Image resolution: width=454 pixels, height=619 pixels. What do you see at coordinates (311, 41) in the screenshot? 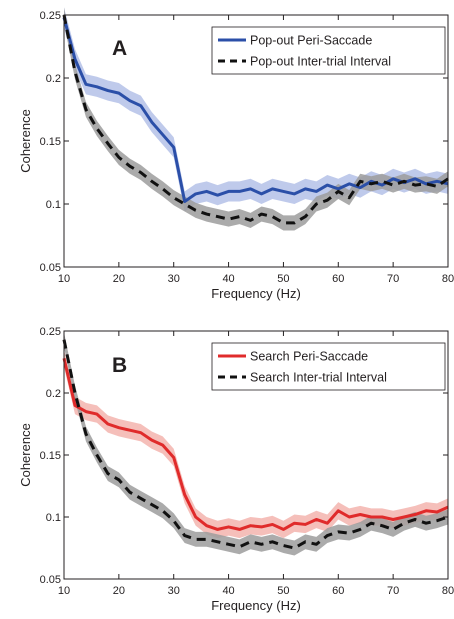
I see `legend-label: Pop-out Peri-Saccade` at bounding box center [311, 41].